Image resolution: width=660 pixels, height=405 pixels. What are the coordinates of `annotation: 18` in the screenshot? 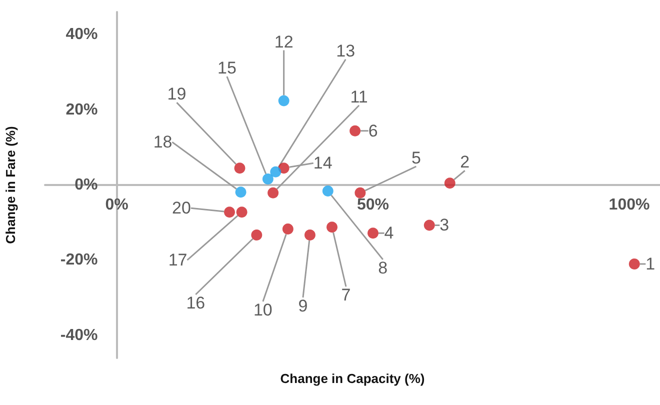 It's located at (162, 142).